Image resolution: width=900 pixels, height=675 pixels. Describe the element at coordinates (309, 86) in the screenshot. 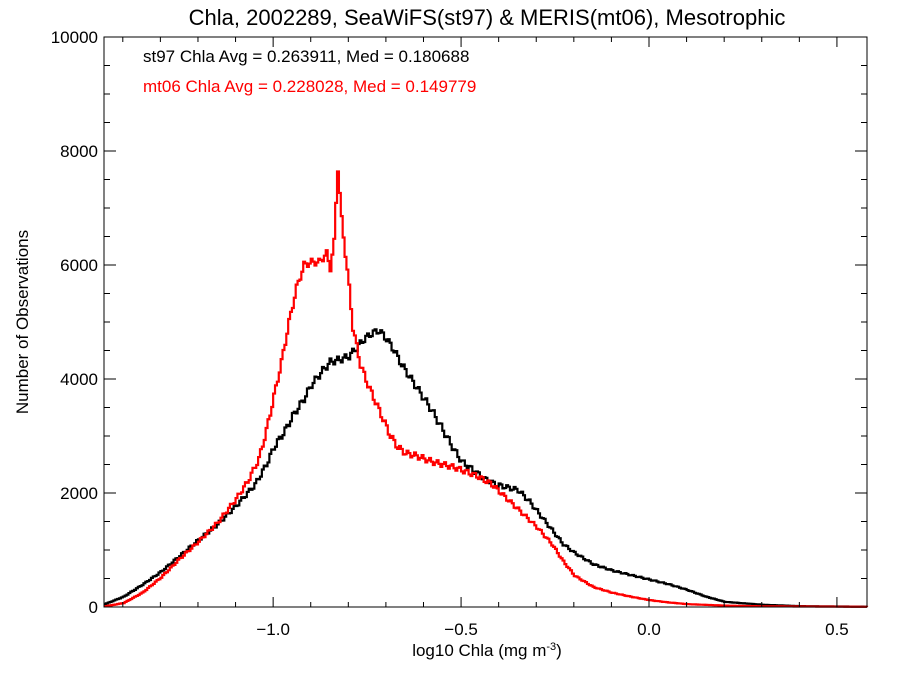

I see `mt06-stats-annotation: mt06 Chla Avg = 0.228028, Med = 0.149779` at that location.